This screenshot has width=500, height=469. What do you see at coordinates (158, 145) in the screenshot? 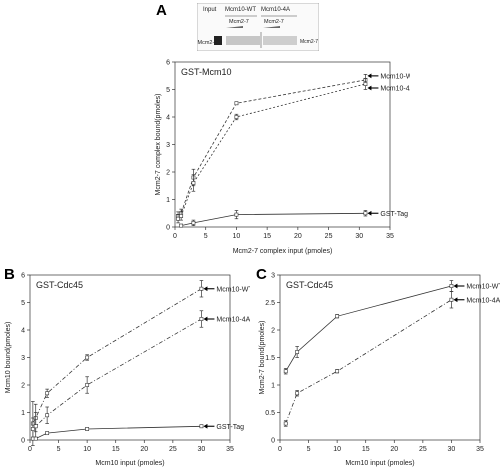
I see `y-axis-label: Mcm2-7 complex bound(pmoles)` at bounding box center [158, 145].